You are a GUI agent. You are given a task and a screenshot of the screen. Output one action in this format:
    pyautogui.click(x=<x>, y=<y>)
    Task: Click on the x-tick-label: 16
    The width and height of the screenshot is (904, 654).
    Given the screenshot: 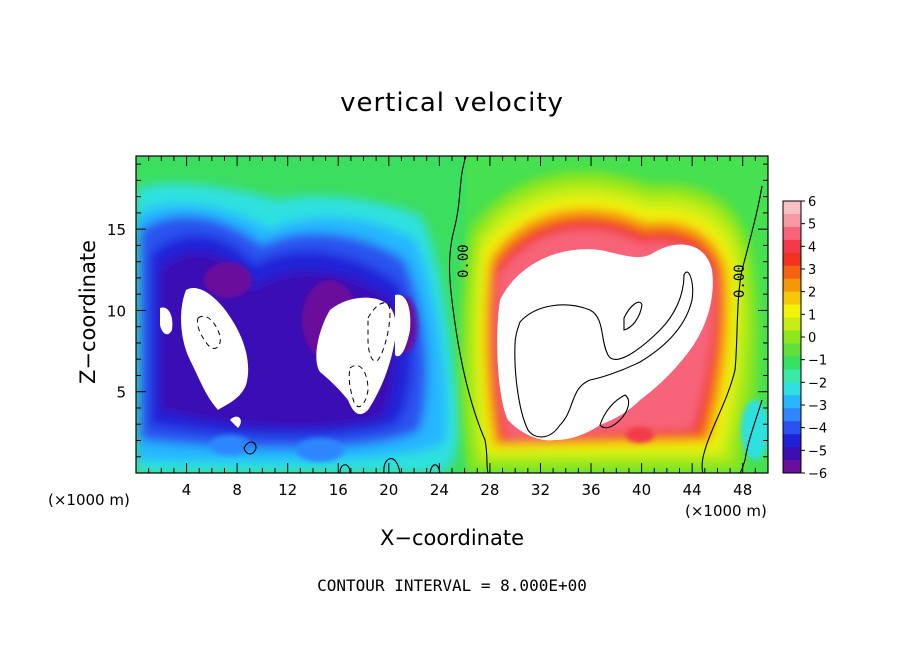 What is the action you would take?
    pyautogui.click(x=338, y=490)
    